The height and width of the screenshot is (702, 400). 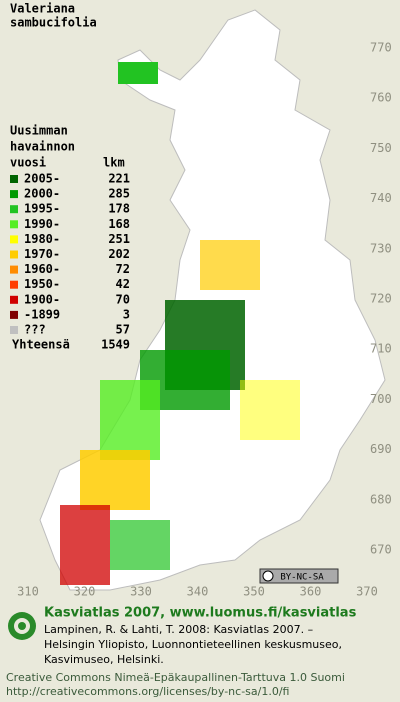 What do you see at coordinates (115, 345) in the screenshot?
I see `legend-total: 1549` at bounding box center [115, 345].